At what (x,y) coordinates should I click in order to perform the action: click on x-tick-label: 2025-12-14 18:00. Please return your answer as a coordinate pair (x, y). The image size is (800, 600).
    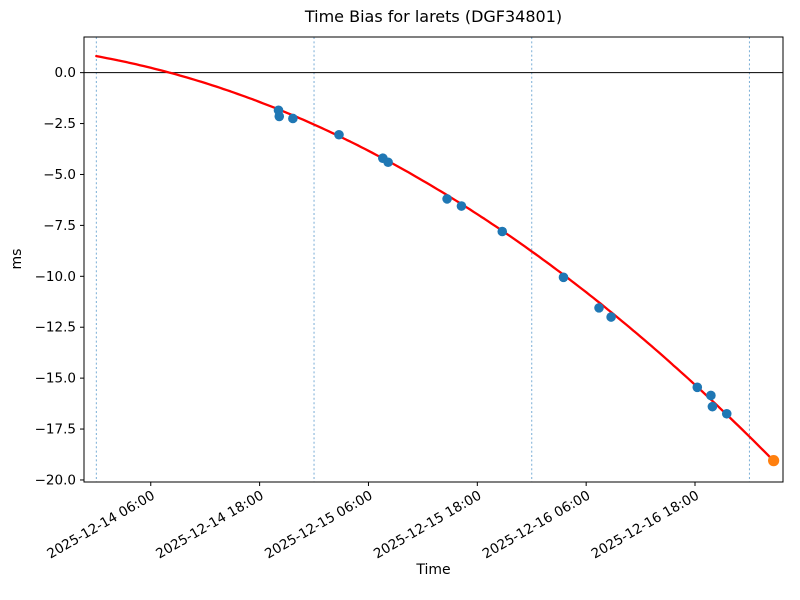
    Looking at the image, I should click on (209, 525).